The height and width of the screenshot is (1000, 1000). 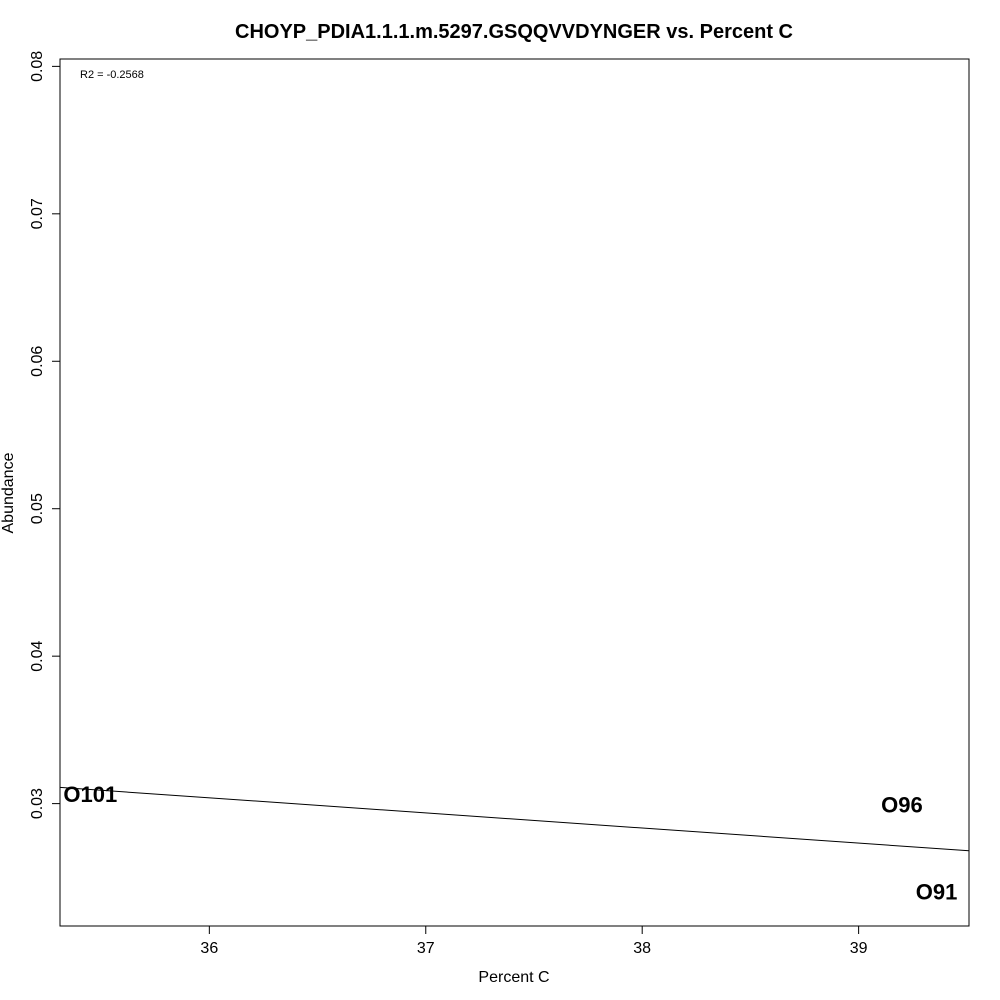 I want to click on x-tick-label: 36, so click(x=209, y=948).